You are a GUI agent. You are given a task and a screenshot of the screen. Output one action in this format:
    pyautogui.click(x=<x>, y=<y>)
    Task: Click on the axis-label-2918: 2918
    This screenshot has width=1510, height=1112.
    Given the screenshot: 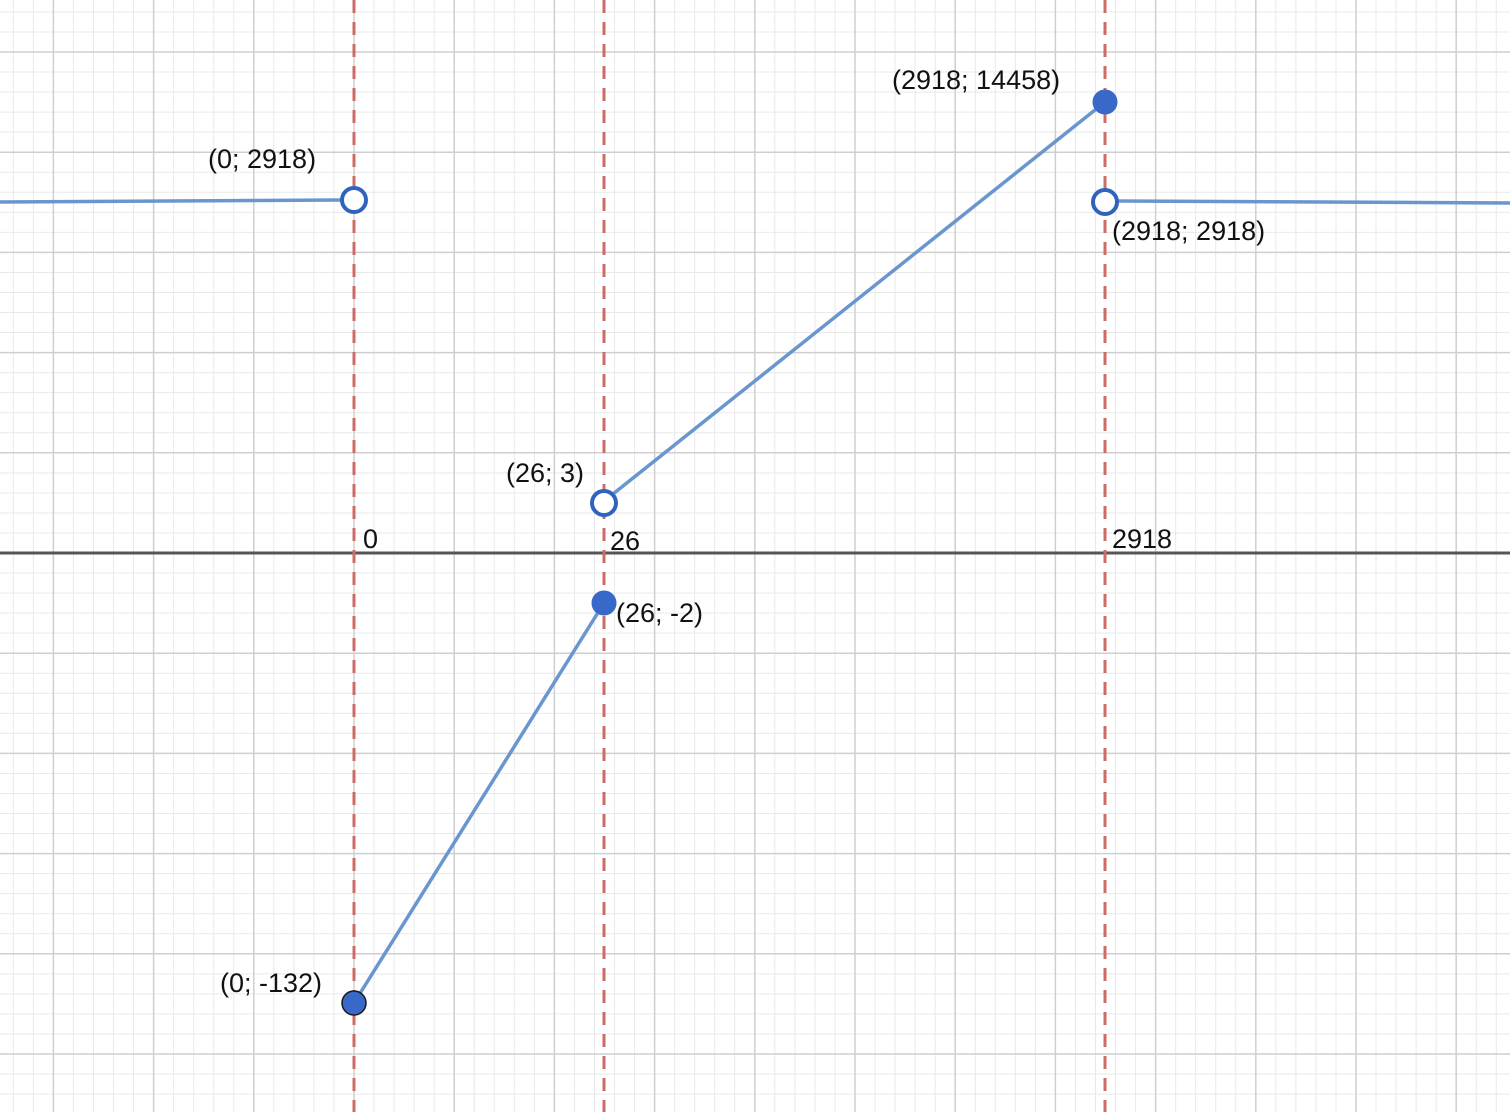 What is the action you would take?
    pyautogui.click(x=1142, y=539)
    